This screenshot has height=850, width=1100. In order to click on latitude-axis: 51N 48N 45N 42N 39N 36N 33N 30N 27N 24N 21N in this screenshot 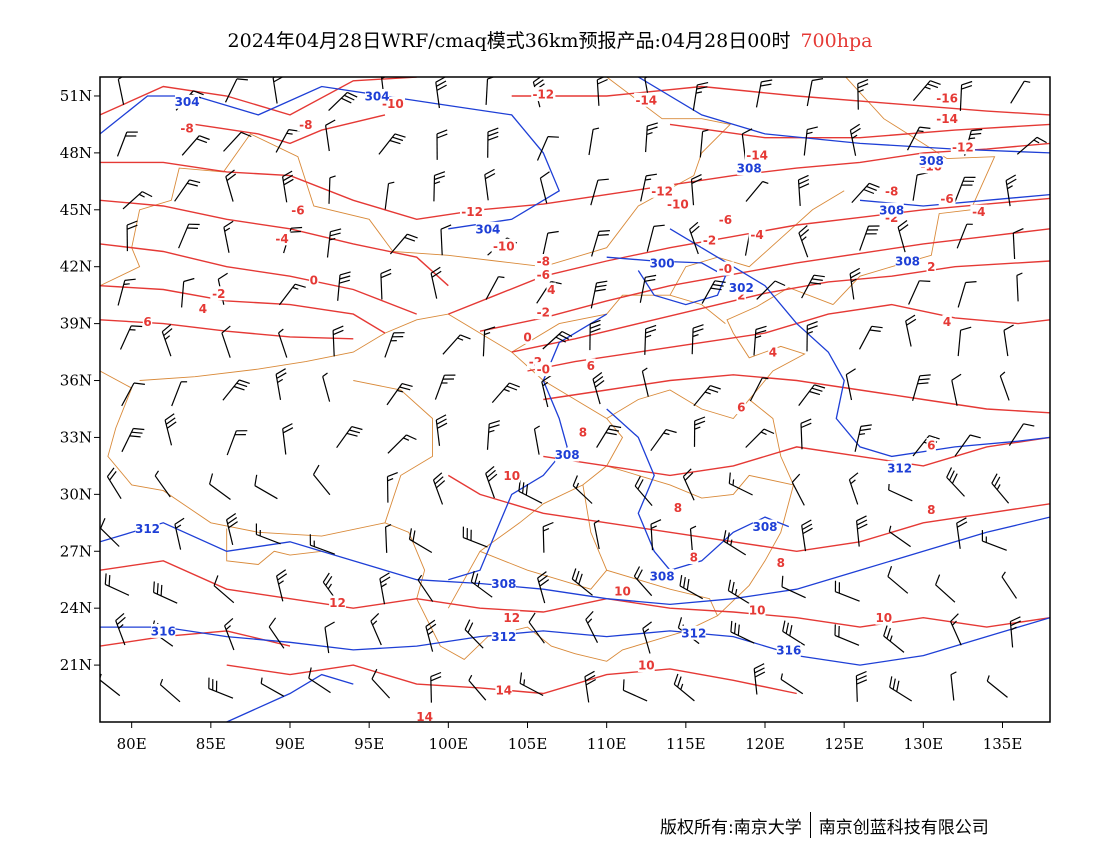, I will do `click(80, 380)`.